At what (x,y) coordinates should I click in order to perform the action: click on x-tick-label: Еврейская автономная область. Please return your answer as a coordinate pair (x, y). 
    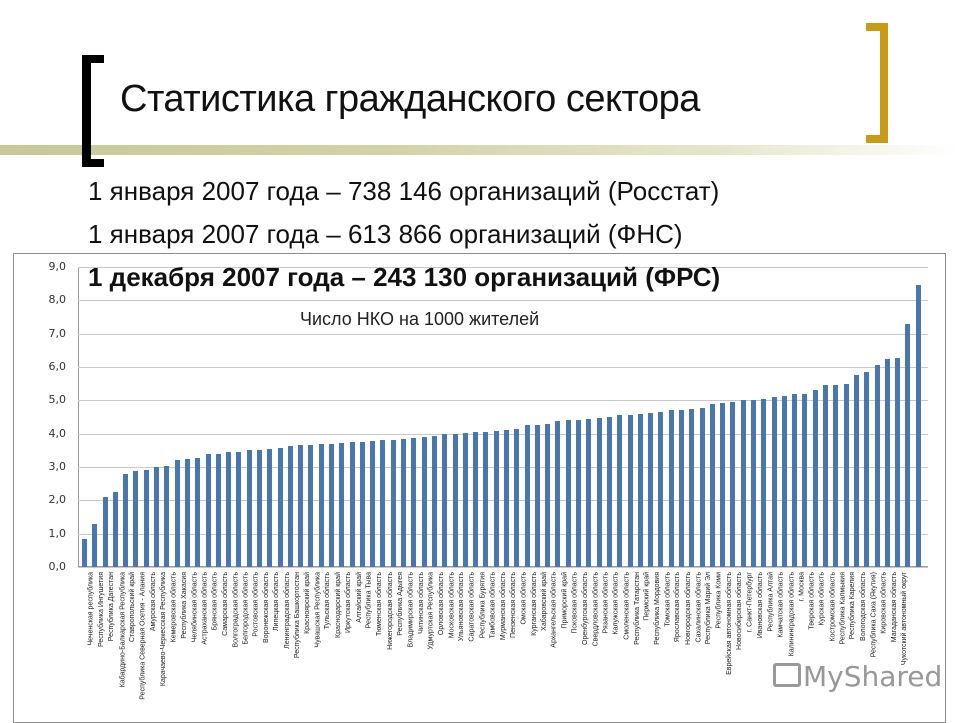
    Looking at the image, I should click on (730, 623).